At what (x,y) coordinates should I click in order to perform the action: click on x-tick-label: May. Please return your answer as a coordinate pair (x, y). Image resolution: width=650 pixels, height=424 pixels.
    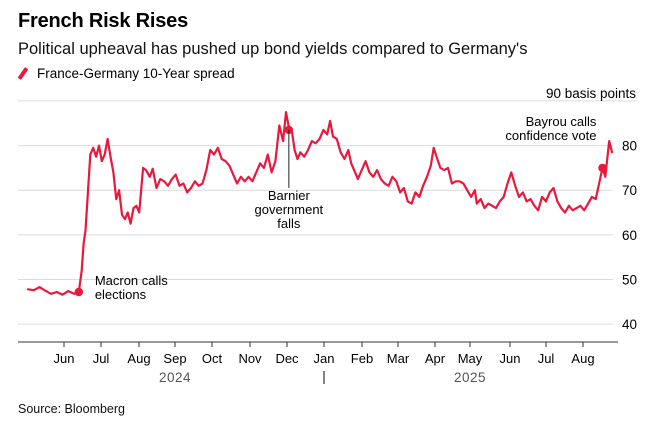
    Looking at the image, I should click on (470, 358).